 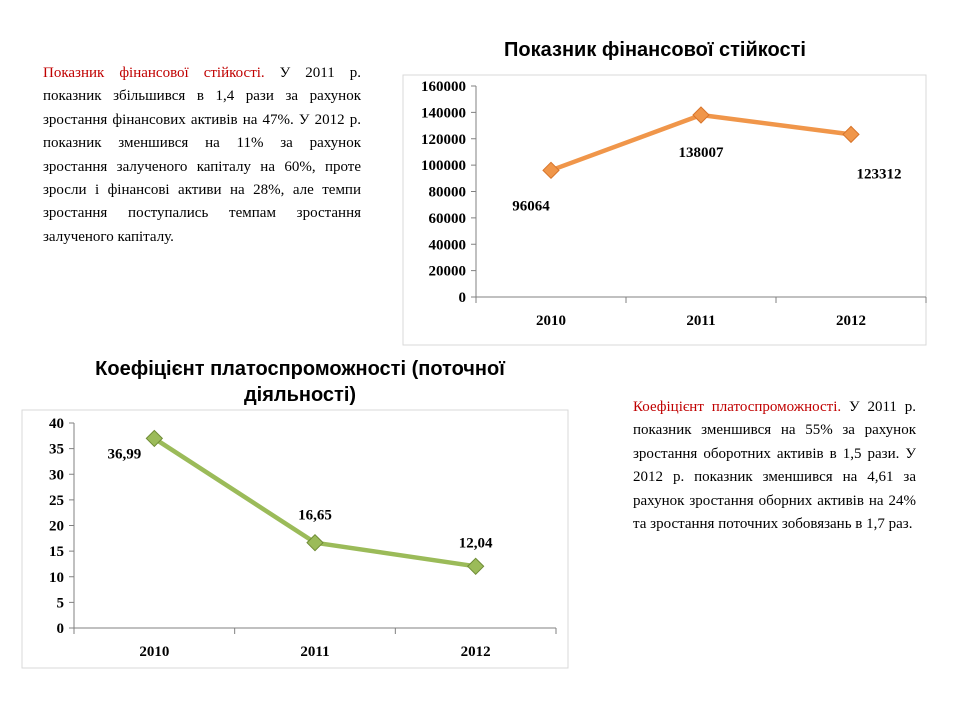 I want to click on y-tick-label: 5, so click(x=61, y=603).